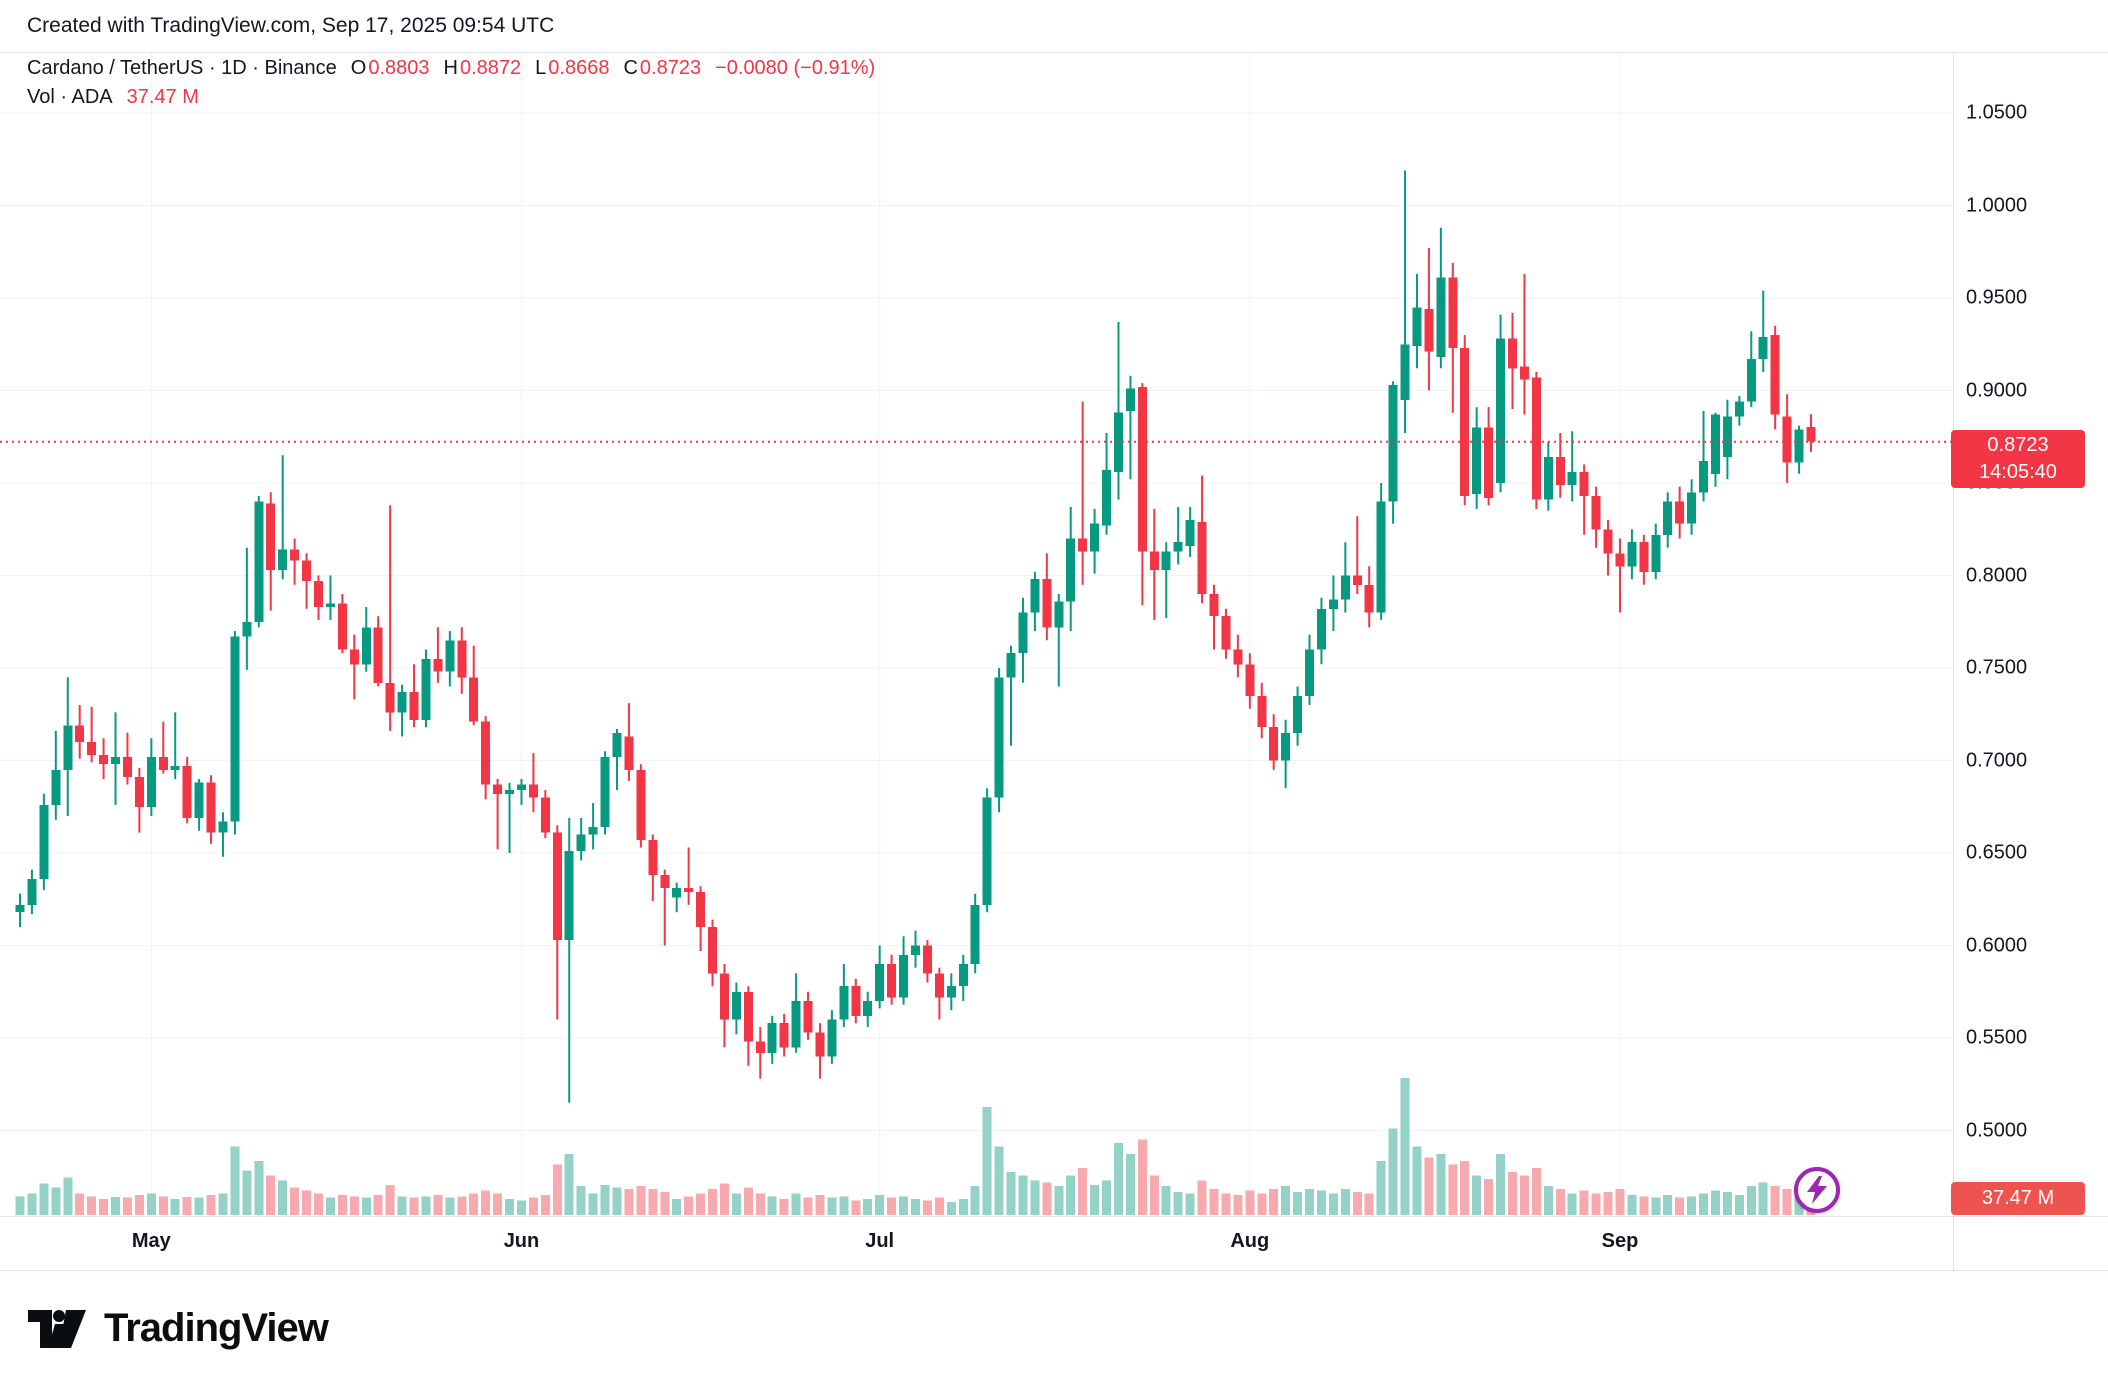 This screenshot has height=1392, width=2108. Describe the element at coordinates (216, 1328) in the screenshot. I see `tradingview-logo-text: TradingView` at that location.